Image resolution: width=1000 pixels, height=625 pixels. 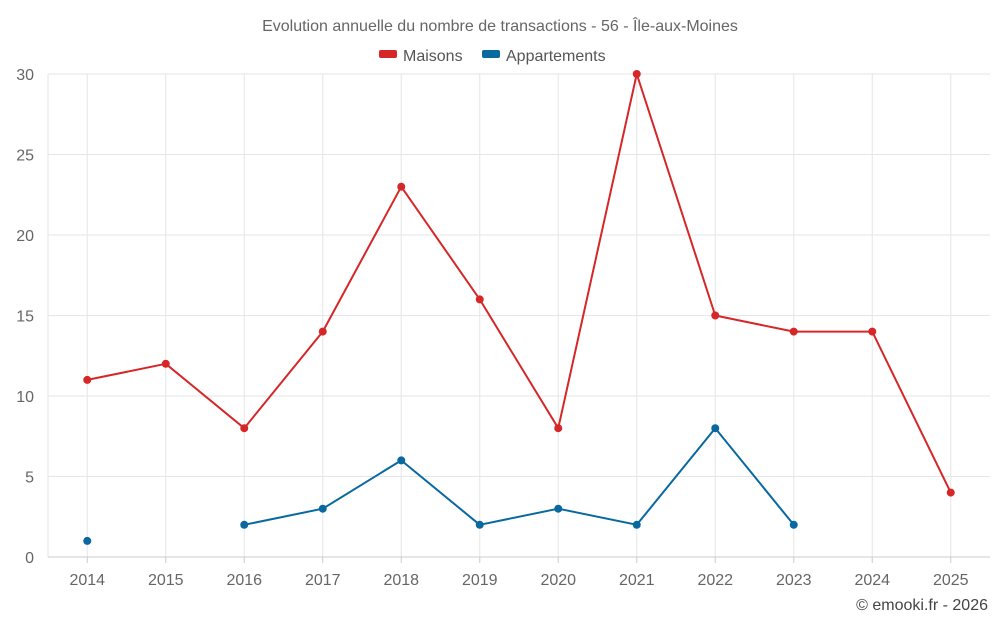 What do you see at coordinates (388, 54) in the screenshot?
I see `legend-swatch-maisons` at bounding box center [388, 54].